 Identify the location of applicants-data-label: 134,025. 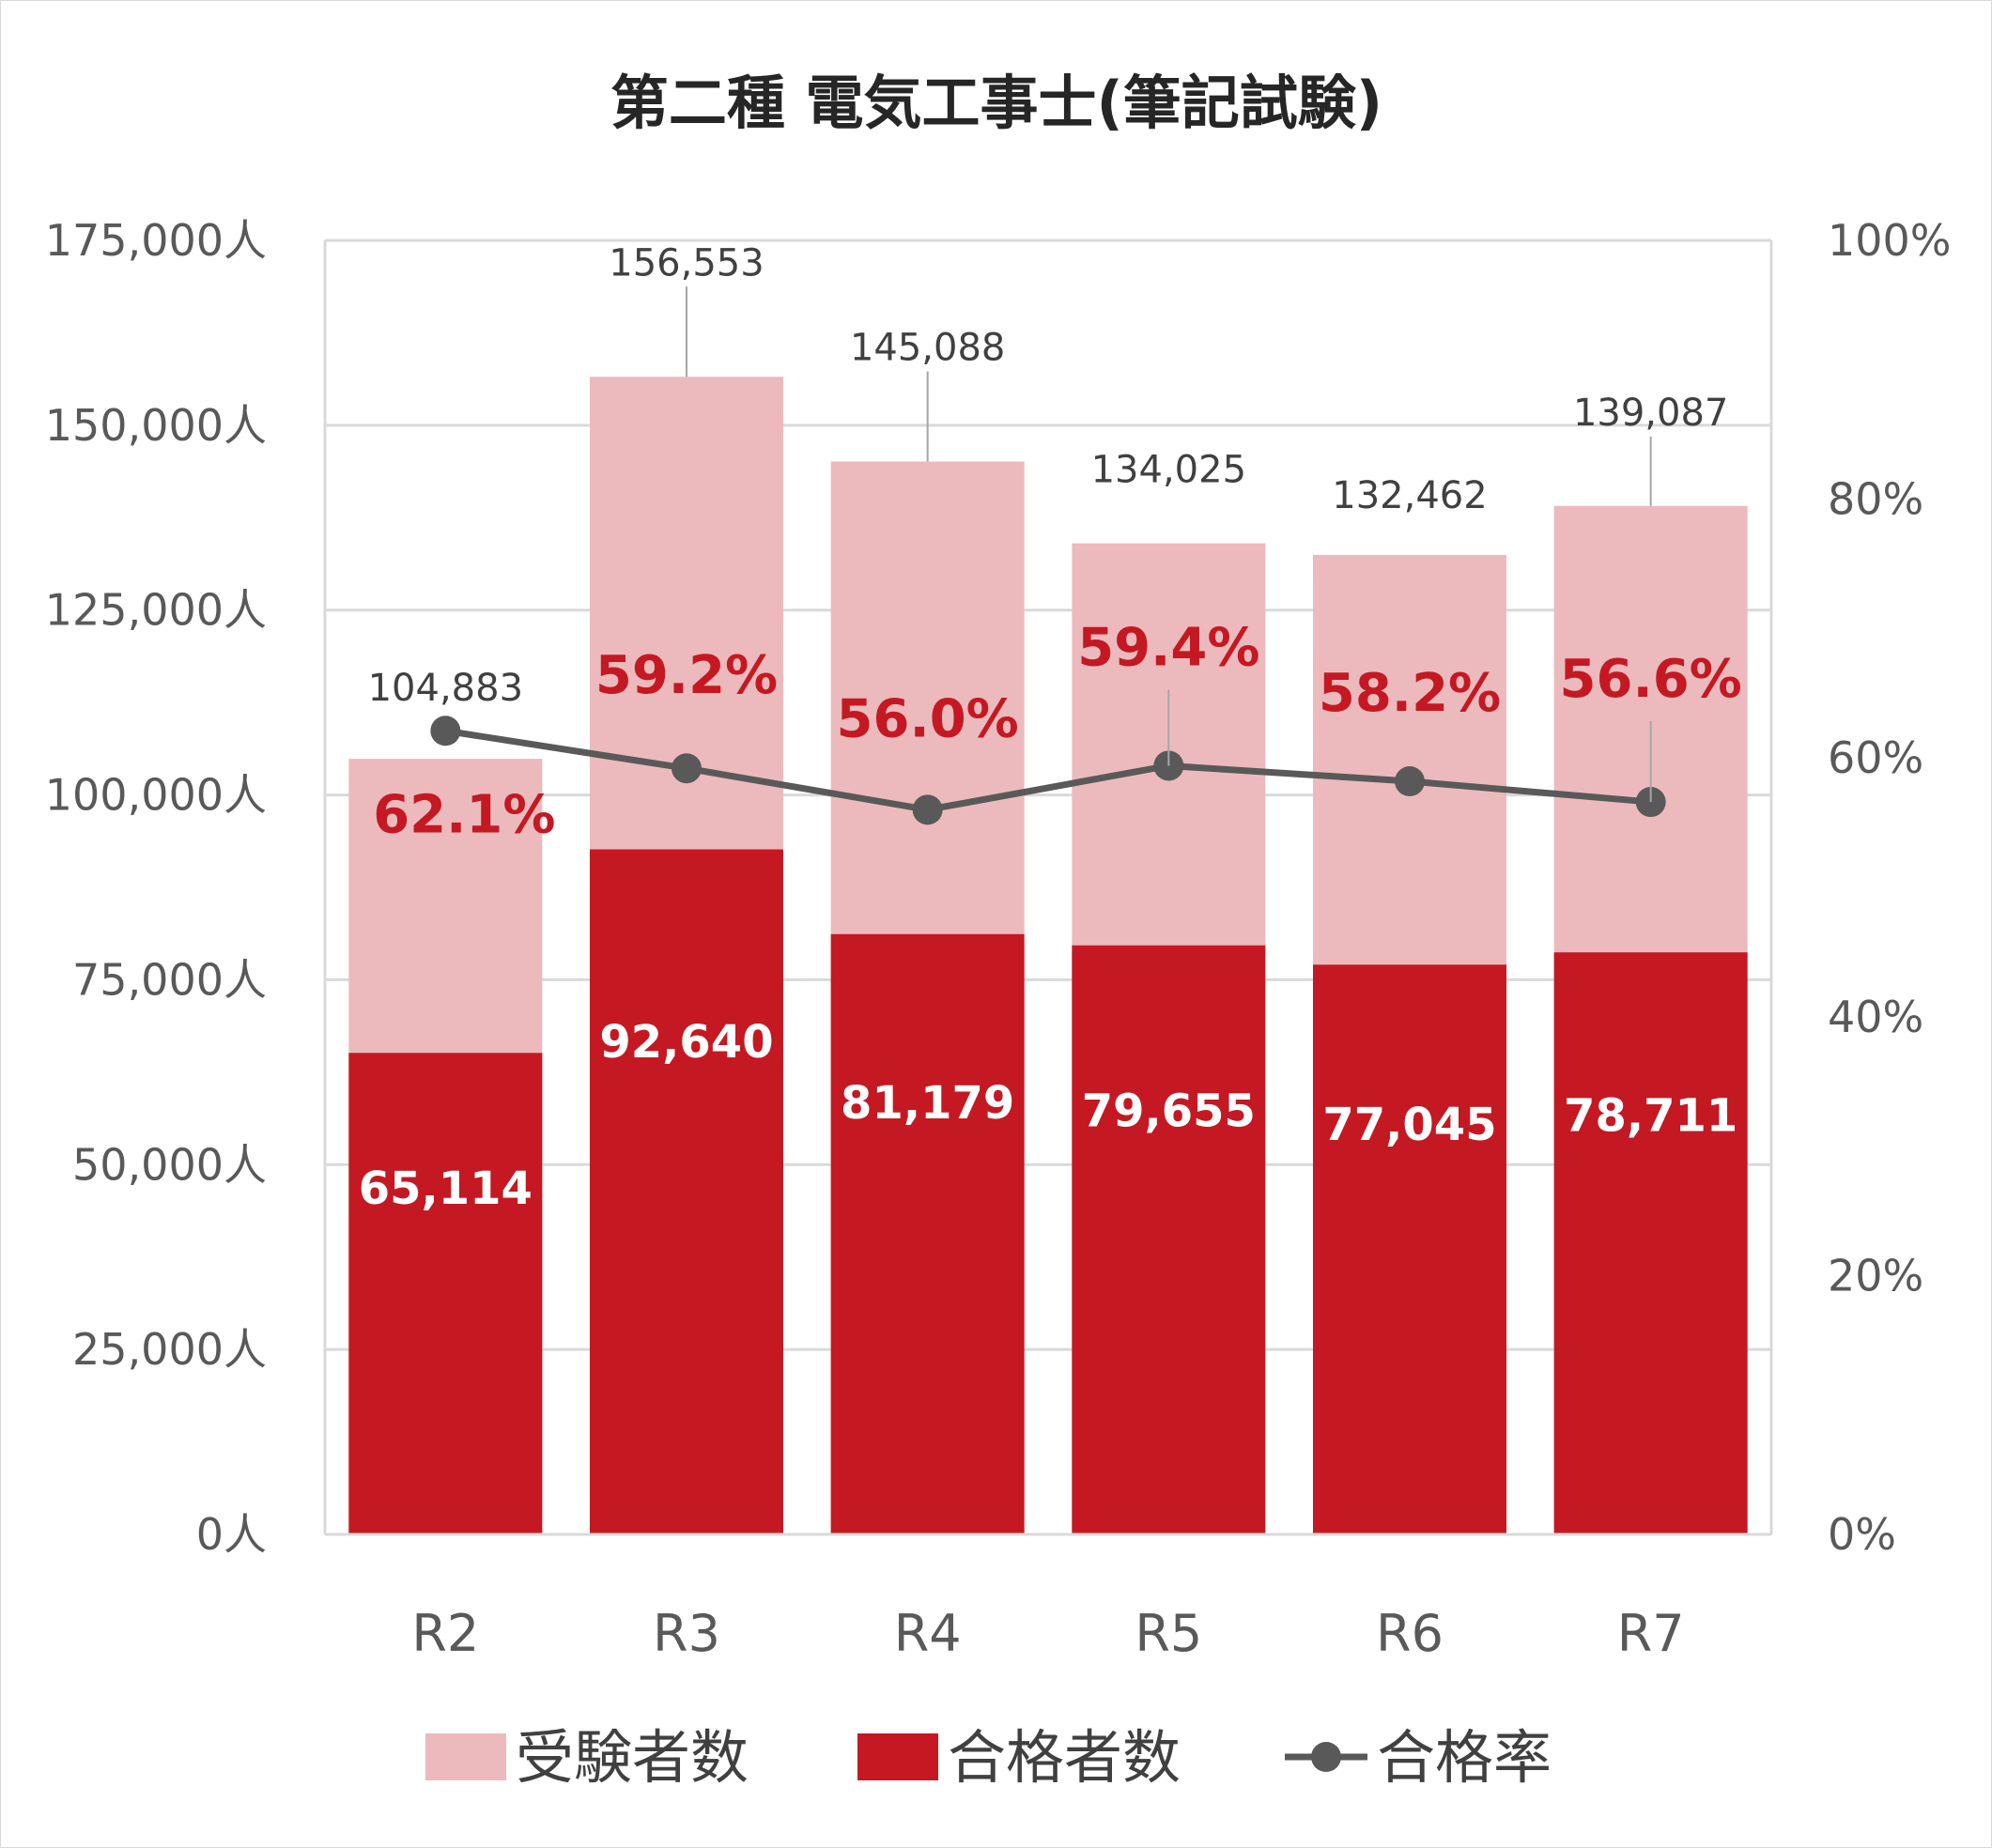
(1168, 470).